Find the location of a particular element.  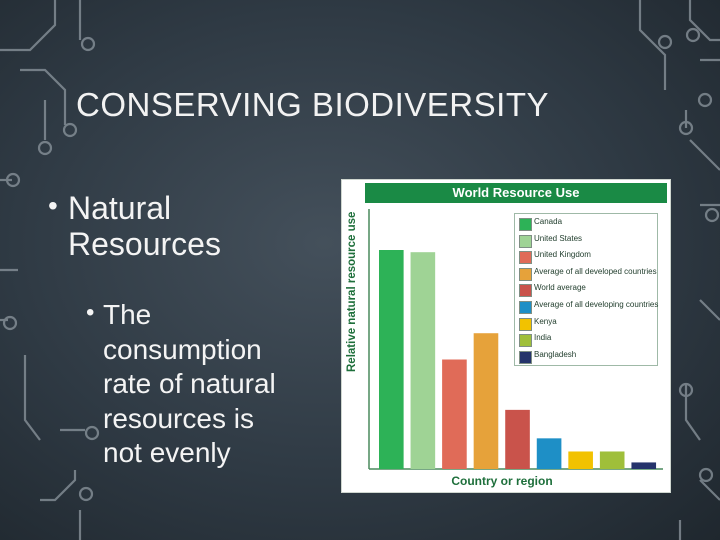

chart-bar-average-of-all-developing-countries is located at coordinates (549, 453).